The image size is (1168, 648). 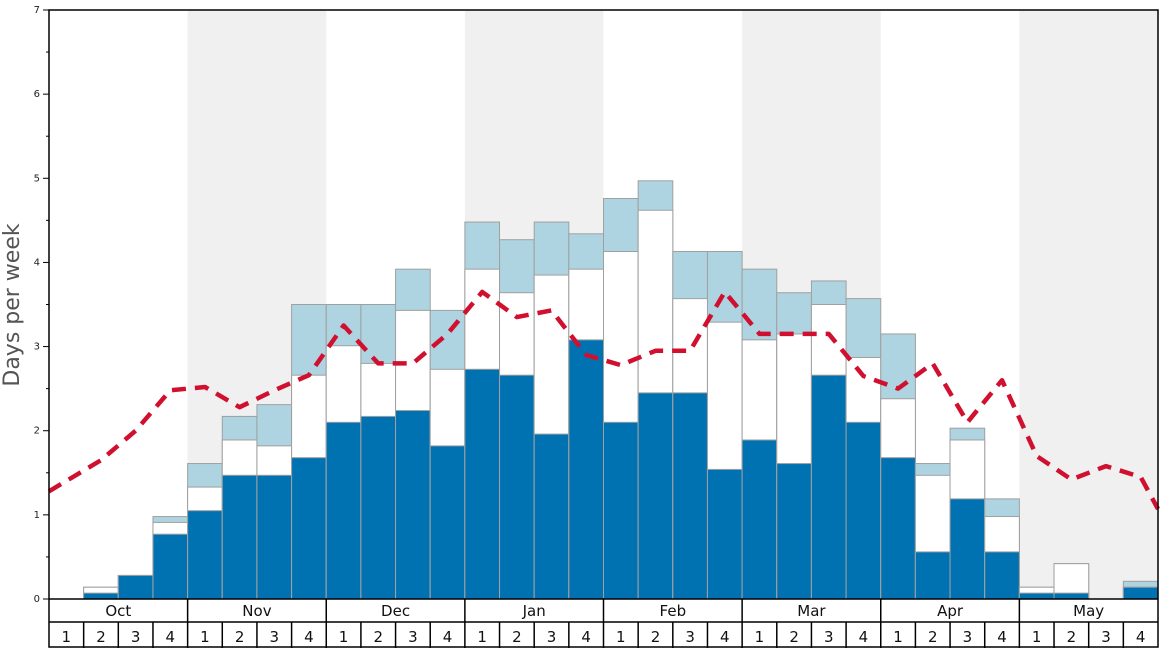 What do you see at coordinates (534, 611) in the screenshot?
I see `month-label: Jan` at bounding box center [534, 611].